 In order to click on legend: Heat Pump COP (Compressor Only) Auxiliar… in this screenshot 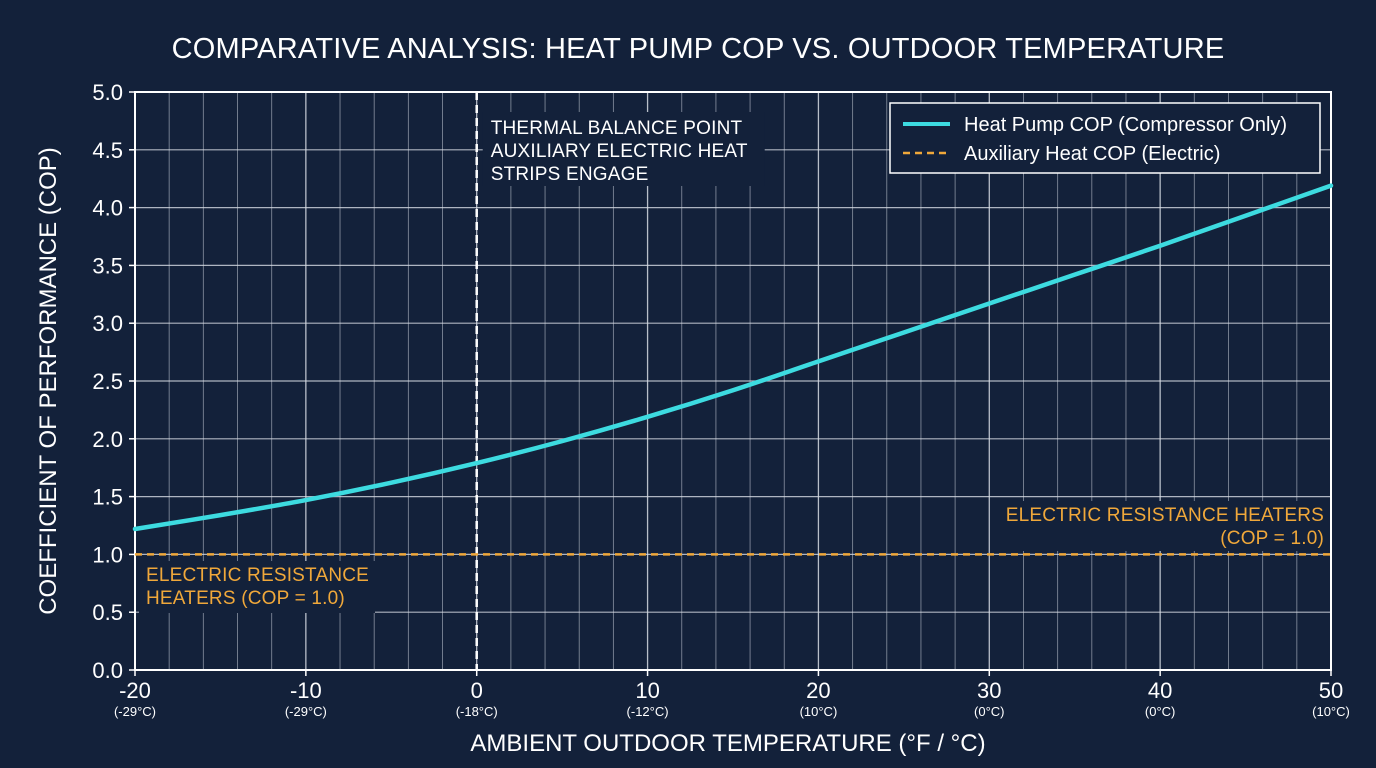, I will do `click(1105, 138)`.